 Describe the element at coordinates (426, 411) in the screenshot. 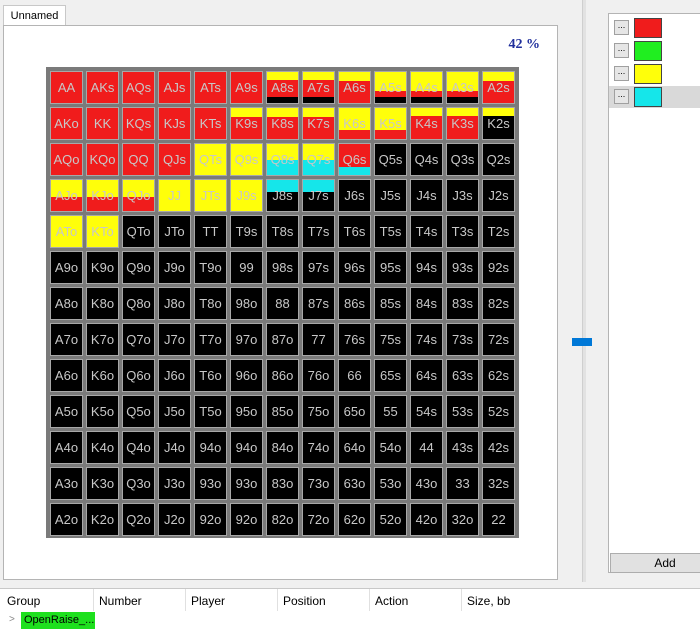

I see `hand-cell: 54s` at that location.